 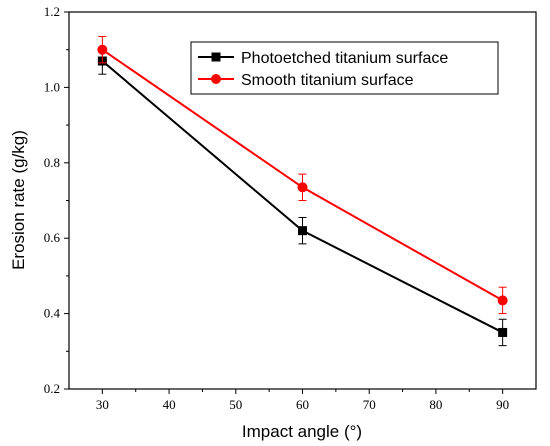 What do you see at coordinates (18, 200) in the screenshot?
I see `y-axis-title: Erosion rate (g/kg)` at bounding box center [18, 200].